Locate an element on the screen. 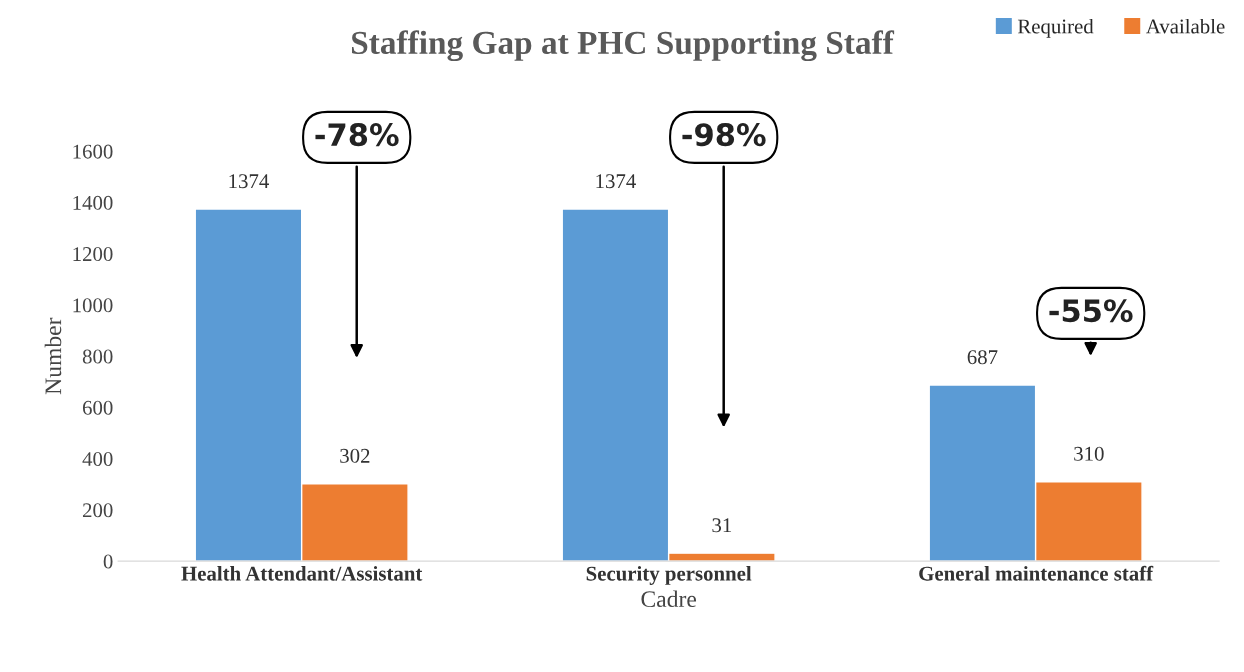 This screenshot has height=672, width=1244. y-axis-title: Number is located at coordinates (53, 356).